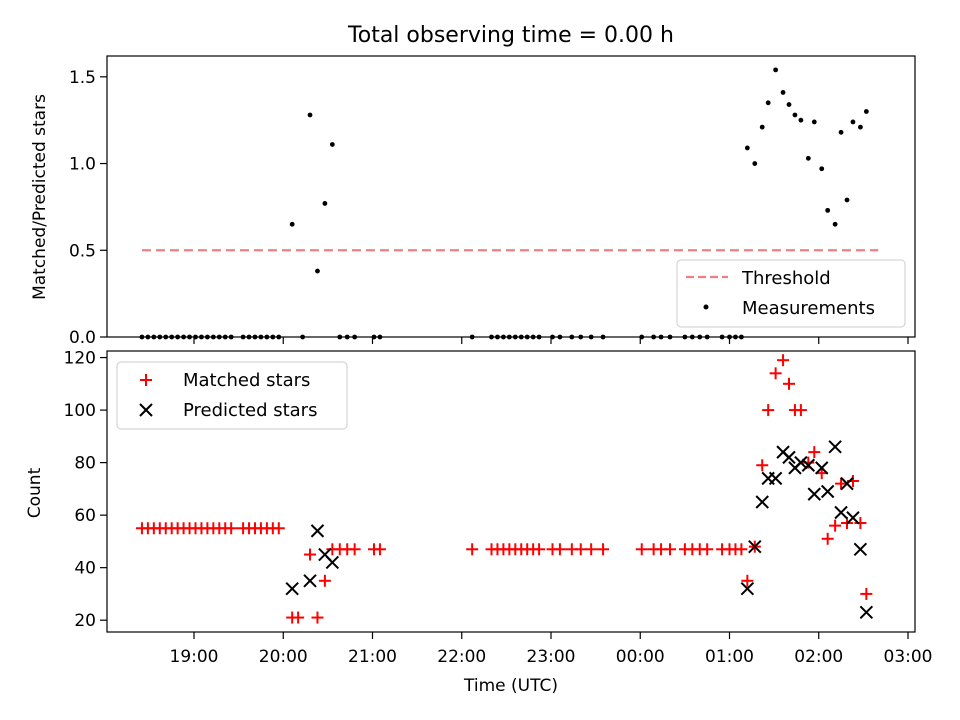 The width and height of the screenshot is (960, 720). What do you see at coordinates (372, 657) in the screenshot?
I see `xtick-label: 21:00` at bounding box center [372, 657].